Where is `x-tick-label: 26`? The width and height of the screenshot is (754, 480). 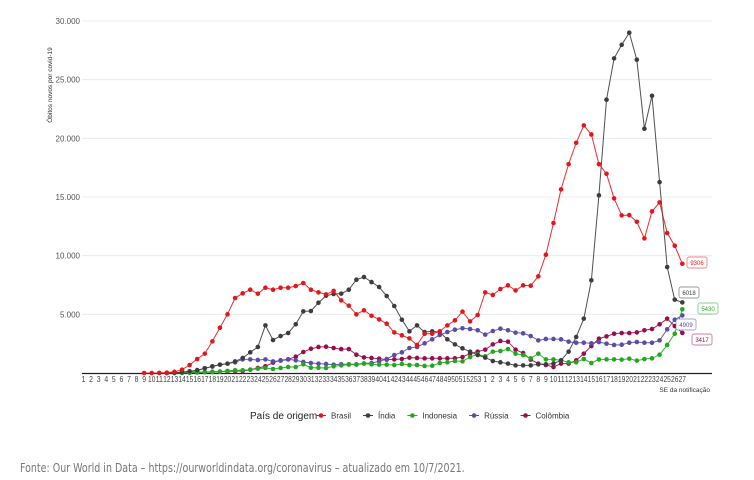
x-tick-label: 26 is located at coordinates (273, 379).